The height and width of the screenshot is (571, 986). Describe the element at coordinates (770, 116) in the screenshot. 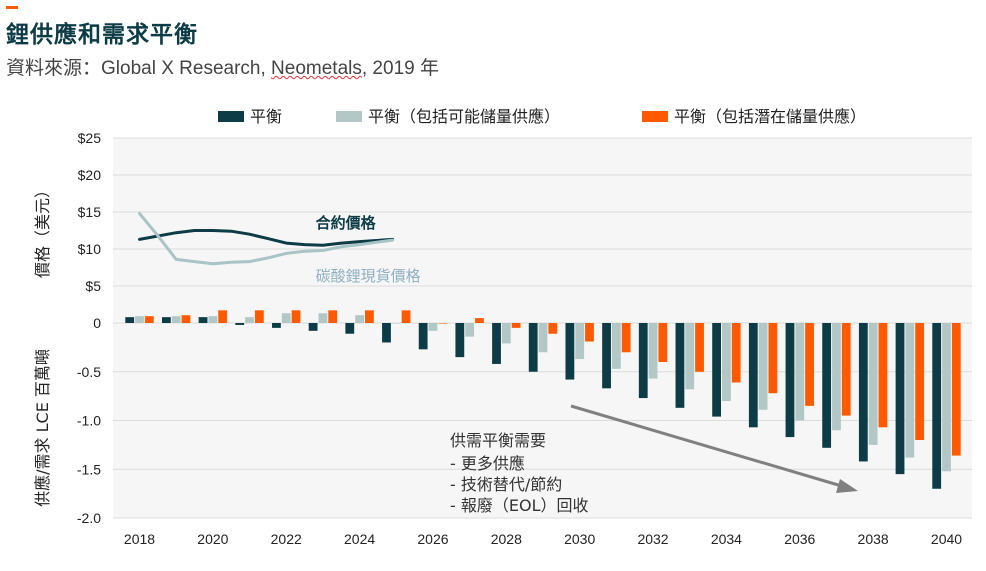

I see `legend-label: 平衡（包括潛在儲量供應）` at that location.